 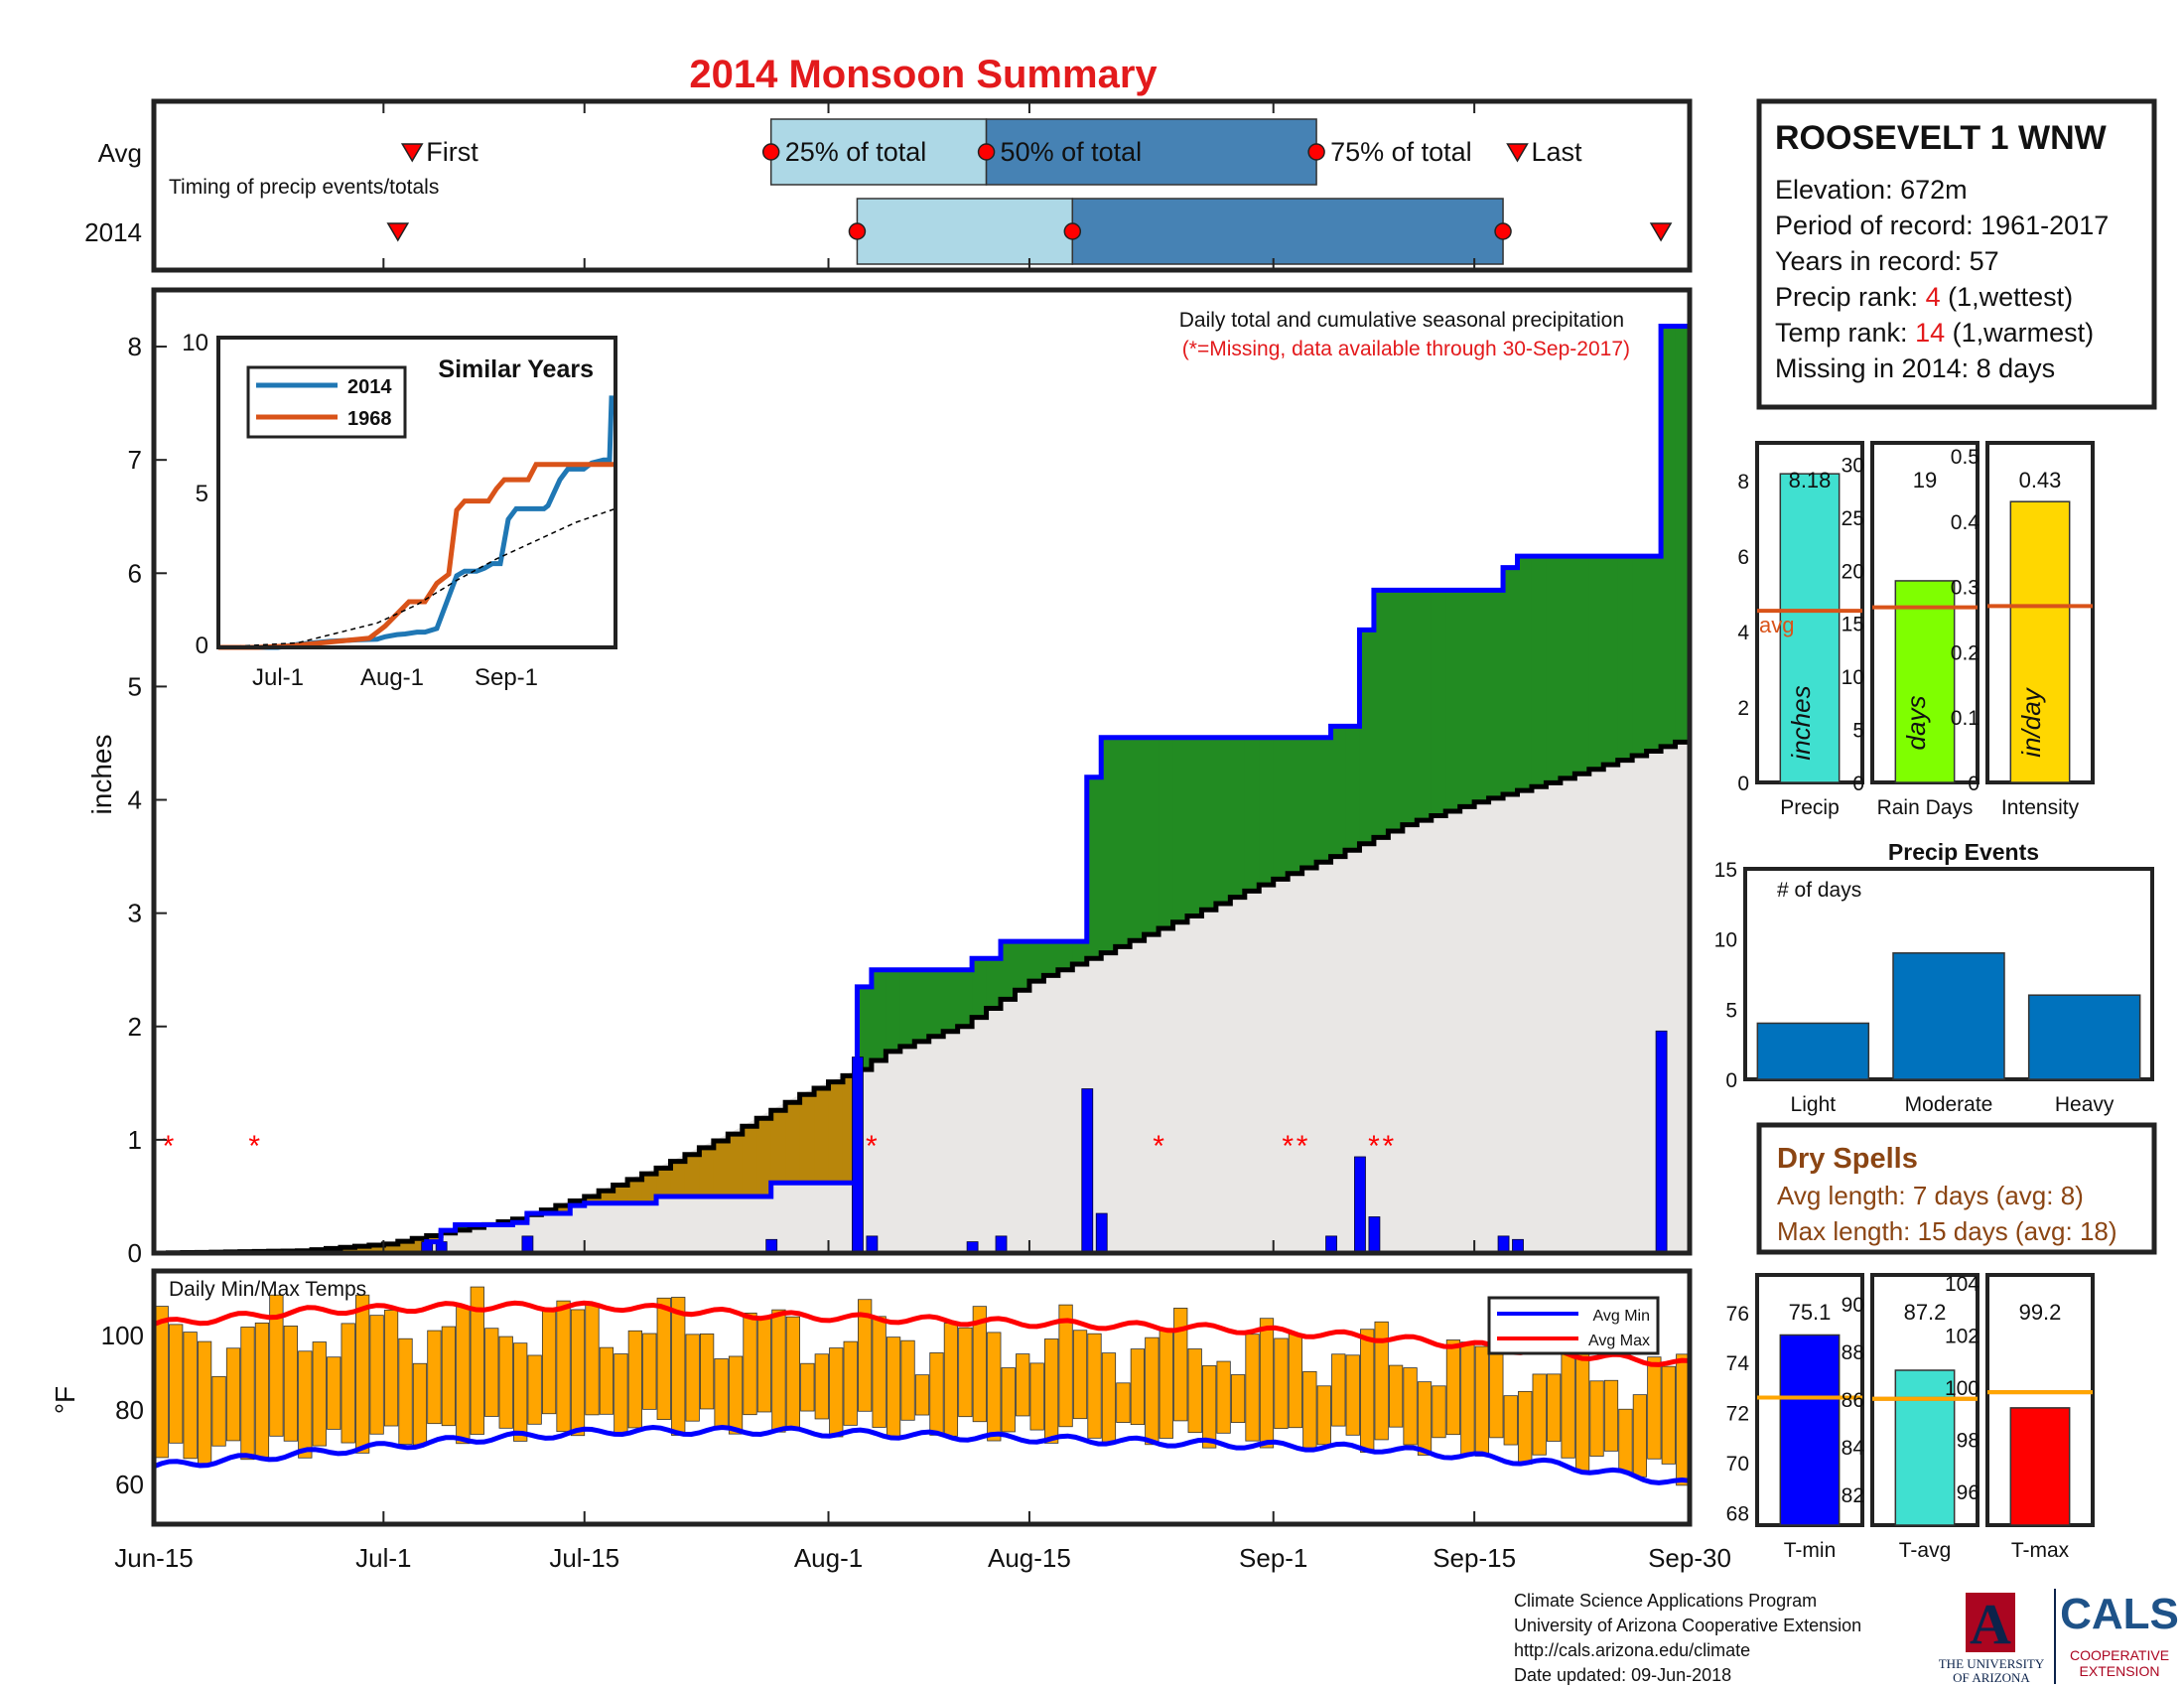 I want to click on temp-tick-0-1: 70, so click(x=1737, y=1464).